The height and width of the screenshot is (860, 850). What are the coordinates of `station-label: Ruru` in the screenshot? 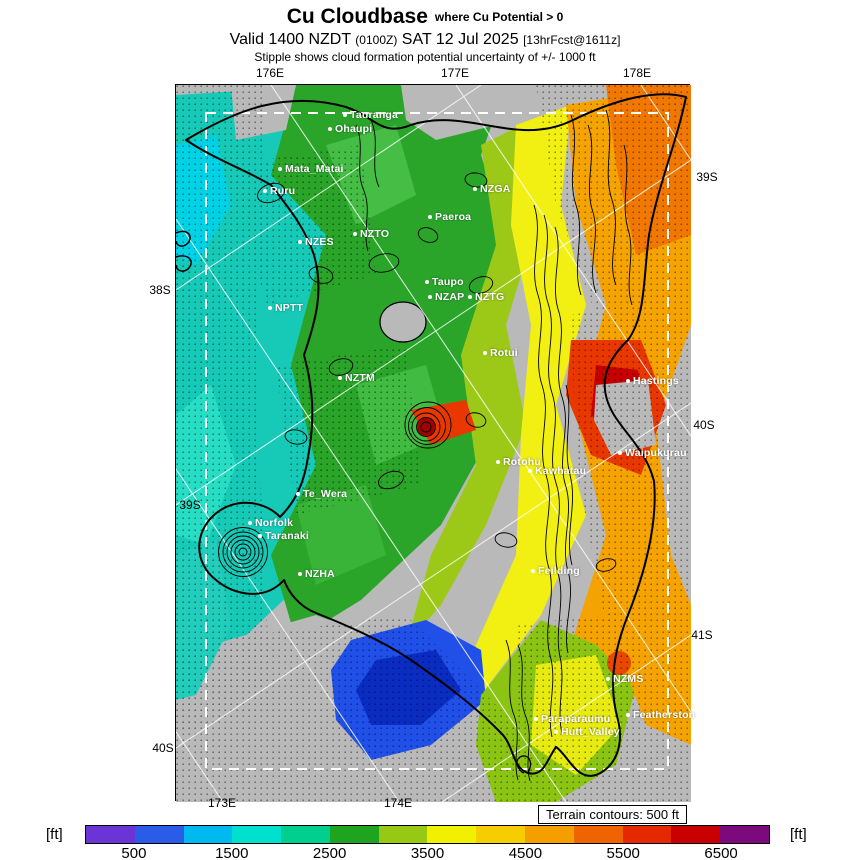 It's located at (283, 191).